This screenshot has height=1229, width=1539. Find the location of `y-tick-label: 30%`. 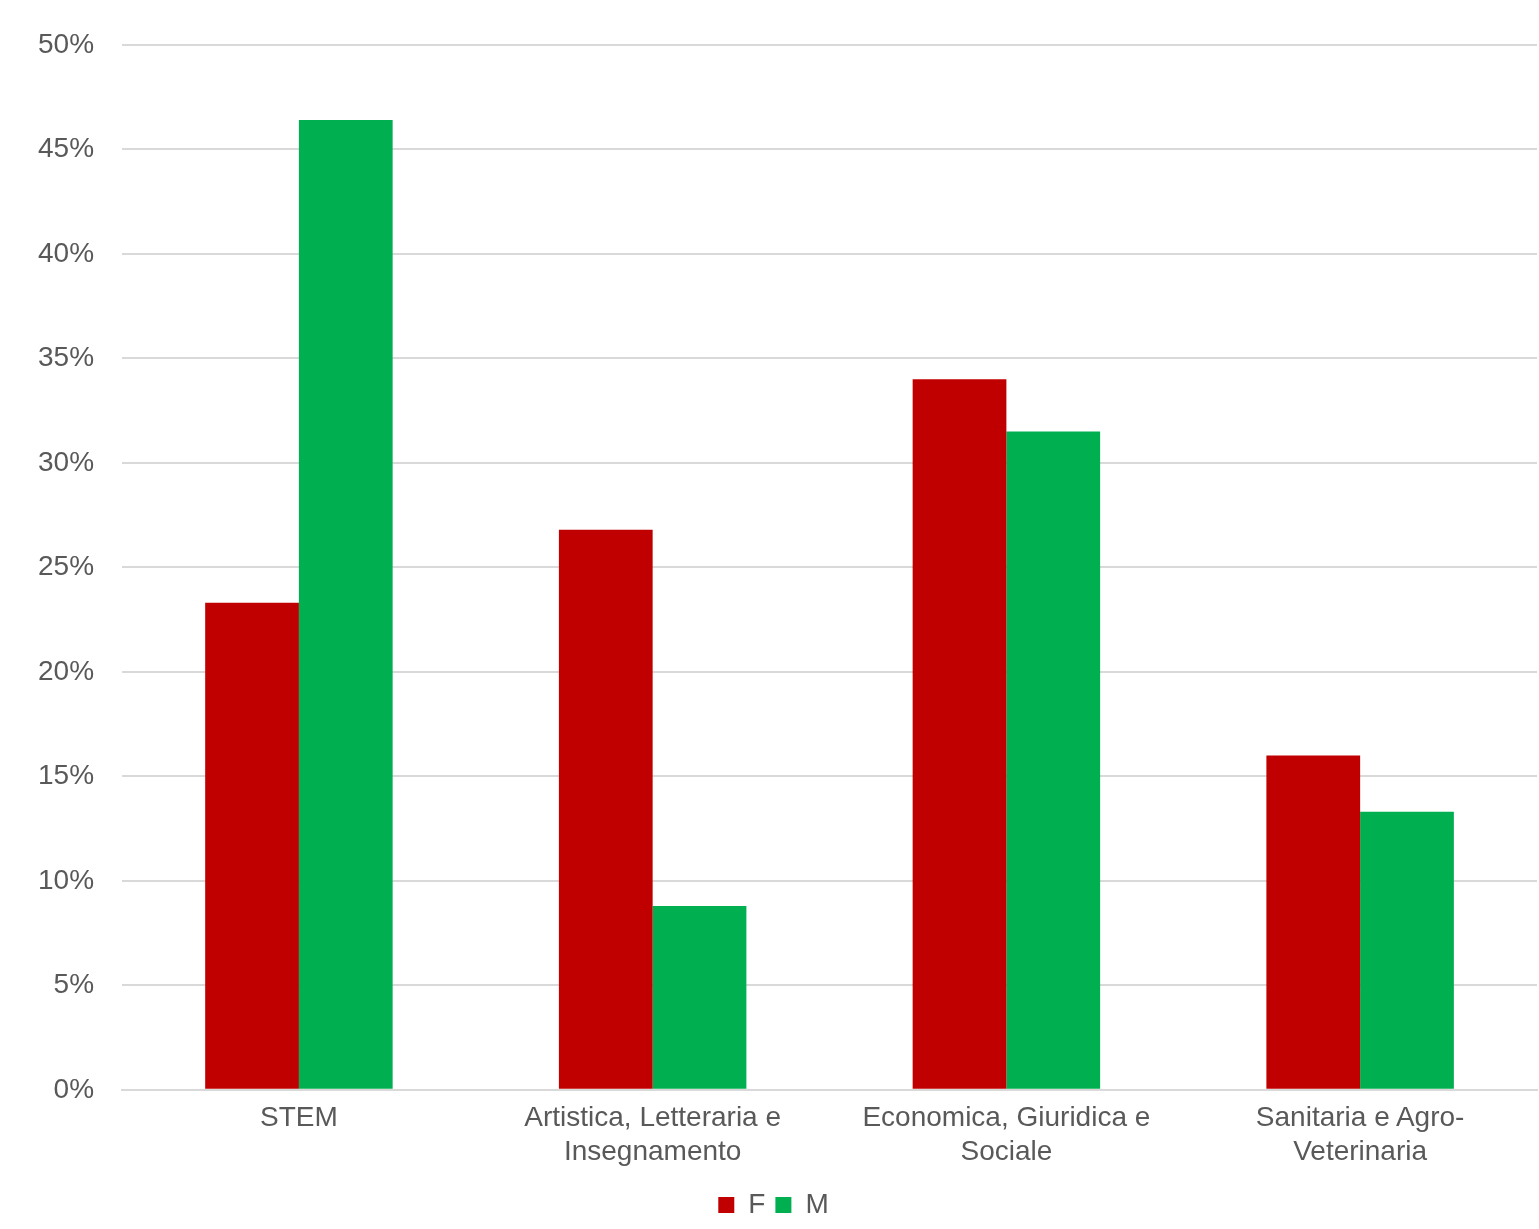

y-tick-label: 30% is located at coordinates (66, 461).